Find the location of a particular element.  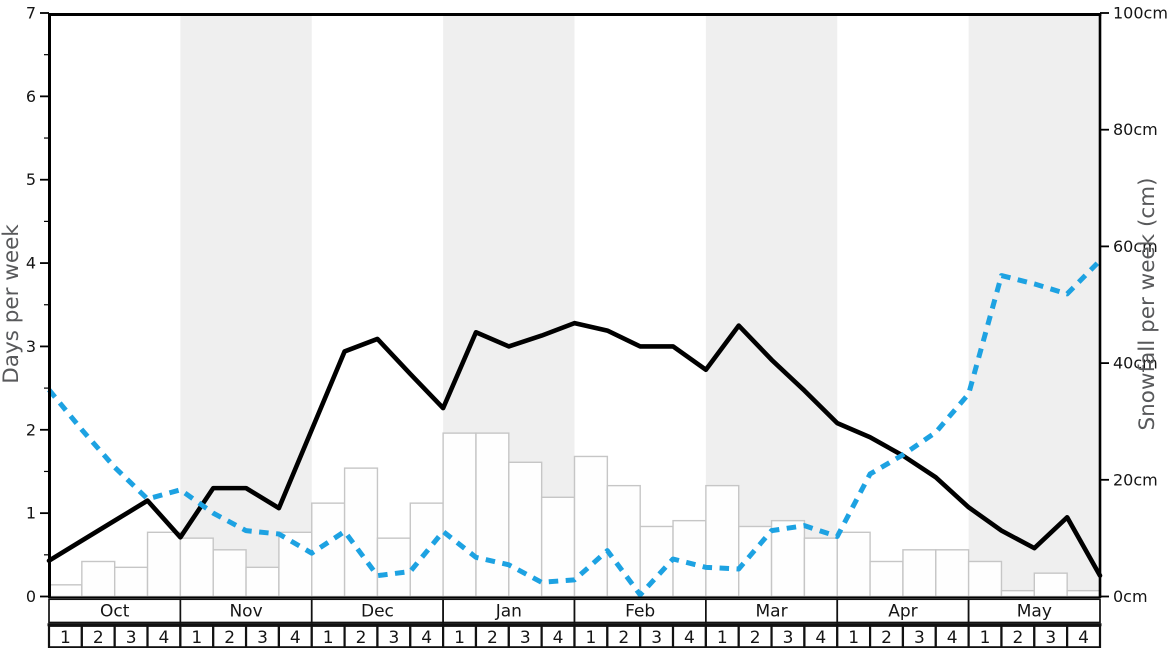

month-label: Nov is located at coordinates (245, 612).